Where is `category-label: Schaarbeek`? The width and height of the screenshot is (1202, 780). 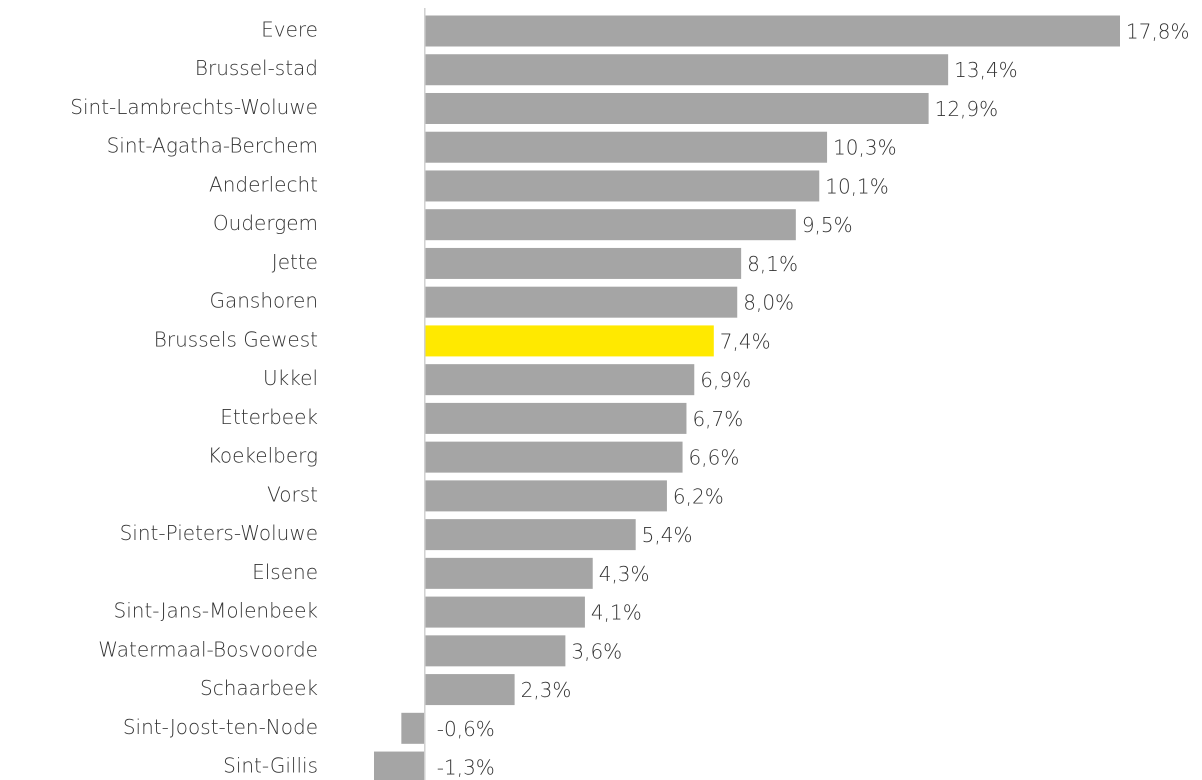 category-label: Schaarbeek is located at coordinates (259, 688).